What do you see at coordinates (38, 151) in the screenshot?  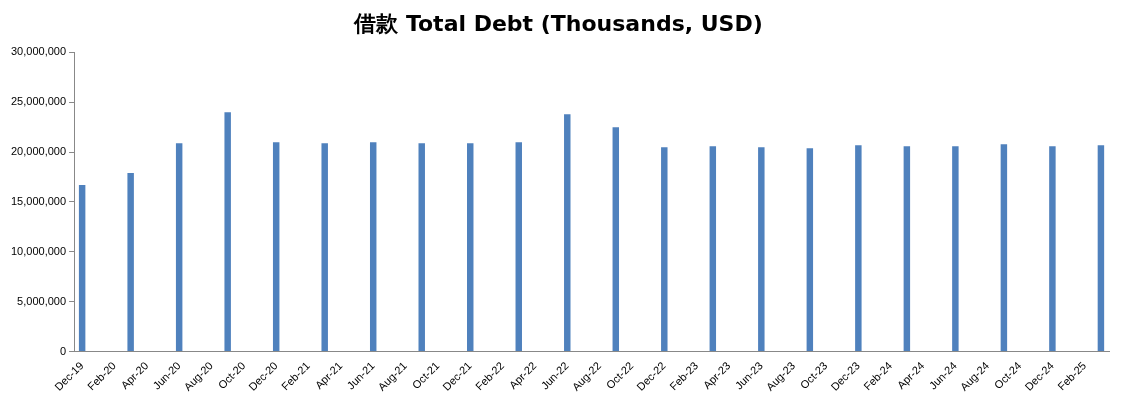 I see `y-tick-label: 20,000,000` at bounding box center [38, 151].